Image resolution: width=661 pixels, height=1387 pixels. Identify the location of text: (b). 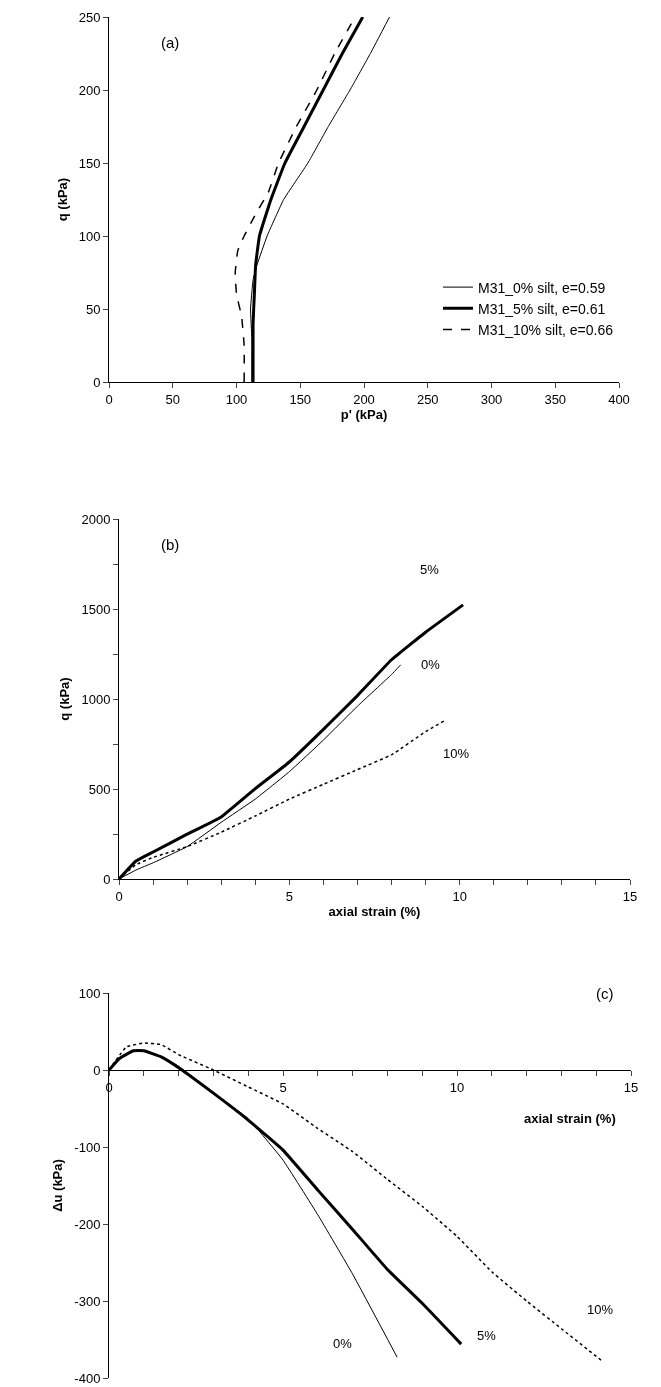
(170, 544).